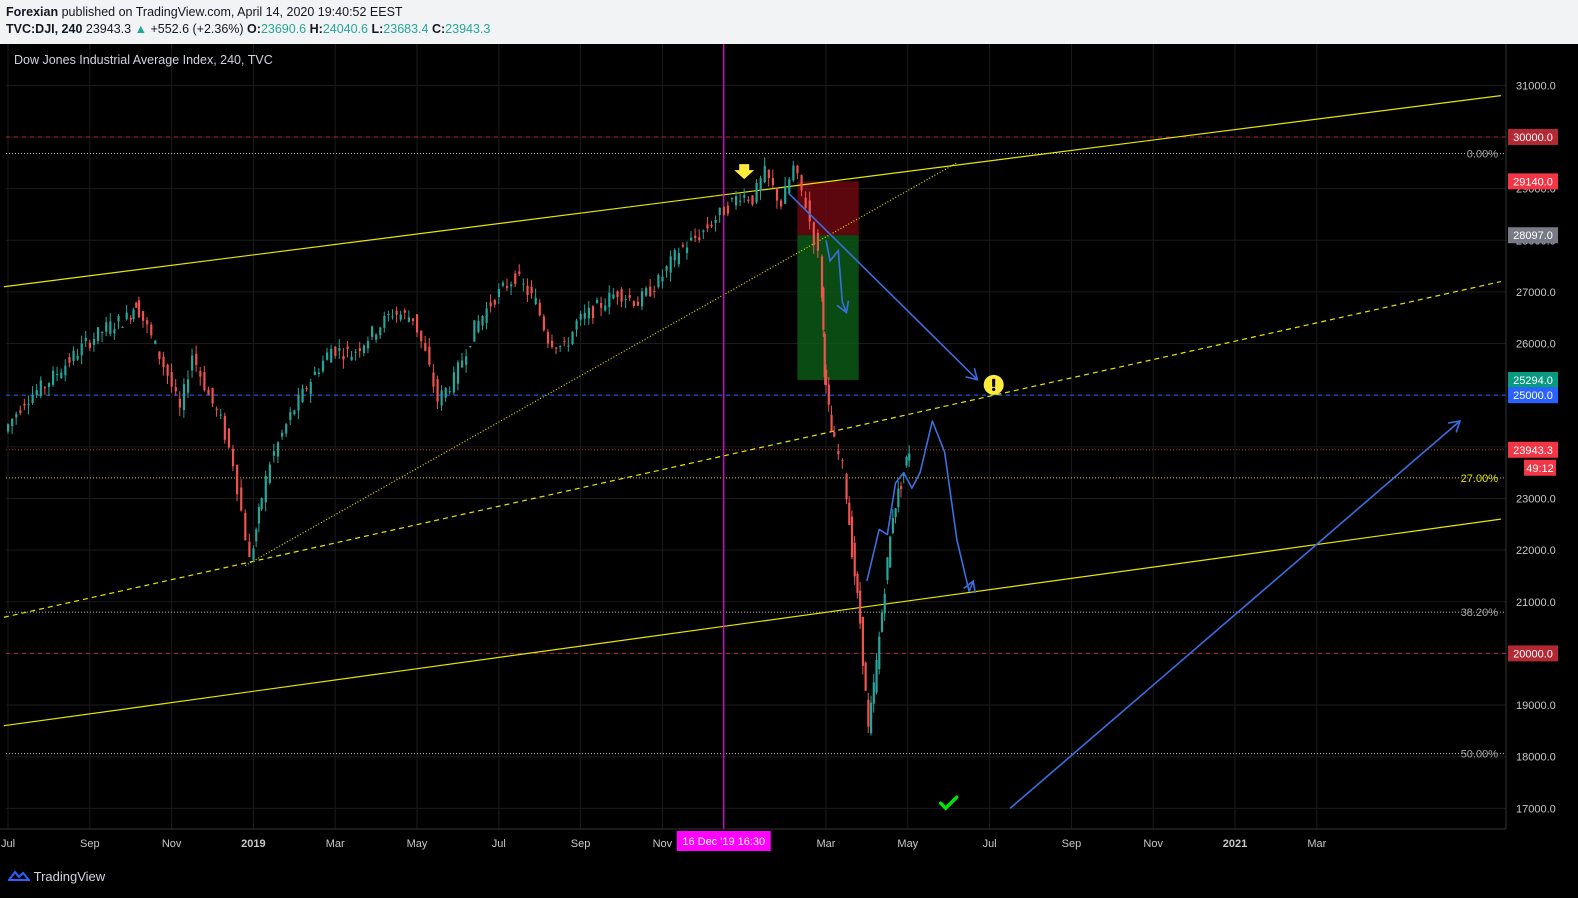  I want to click on low-value: 23683.4, so click(406, 29).